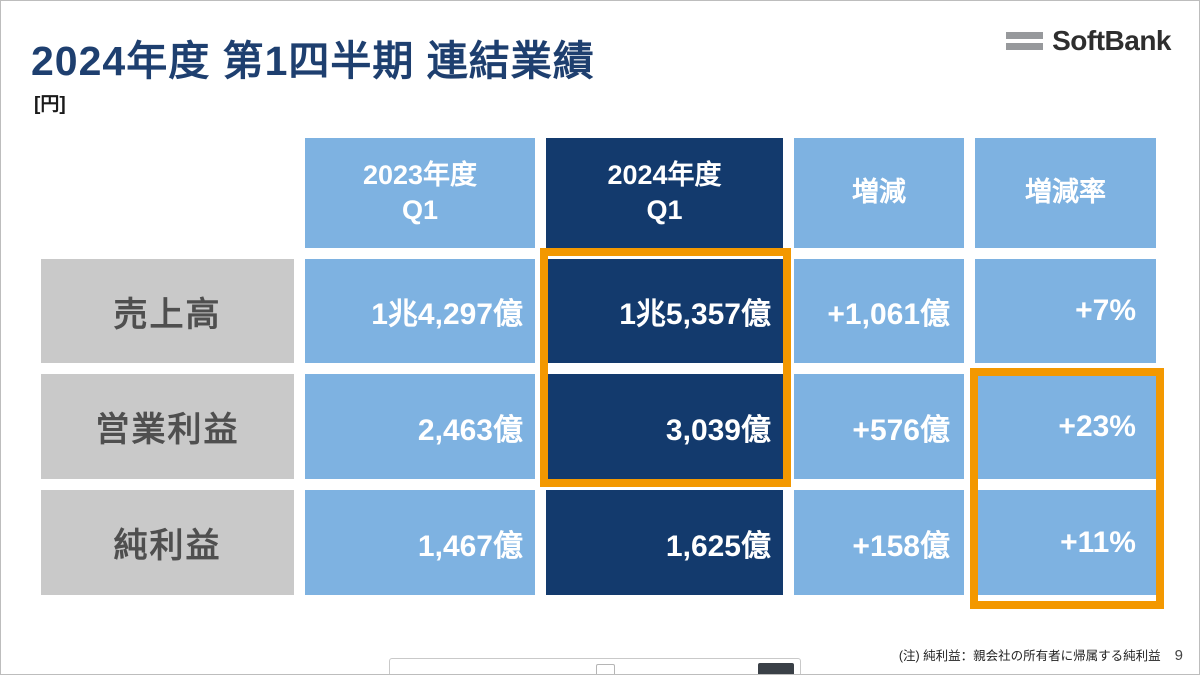 The height and width of the screenshot is (675, 1200). I want to click on col-header-fy2024-q1: 2024年度 Q1, so click(664, 193).